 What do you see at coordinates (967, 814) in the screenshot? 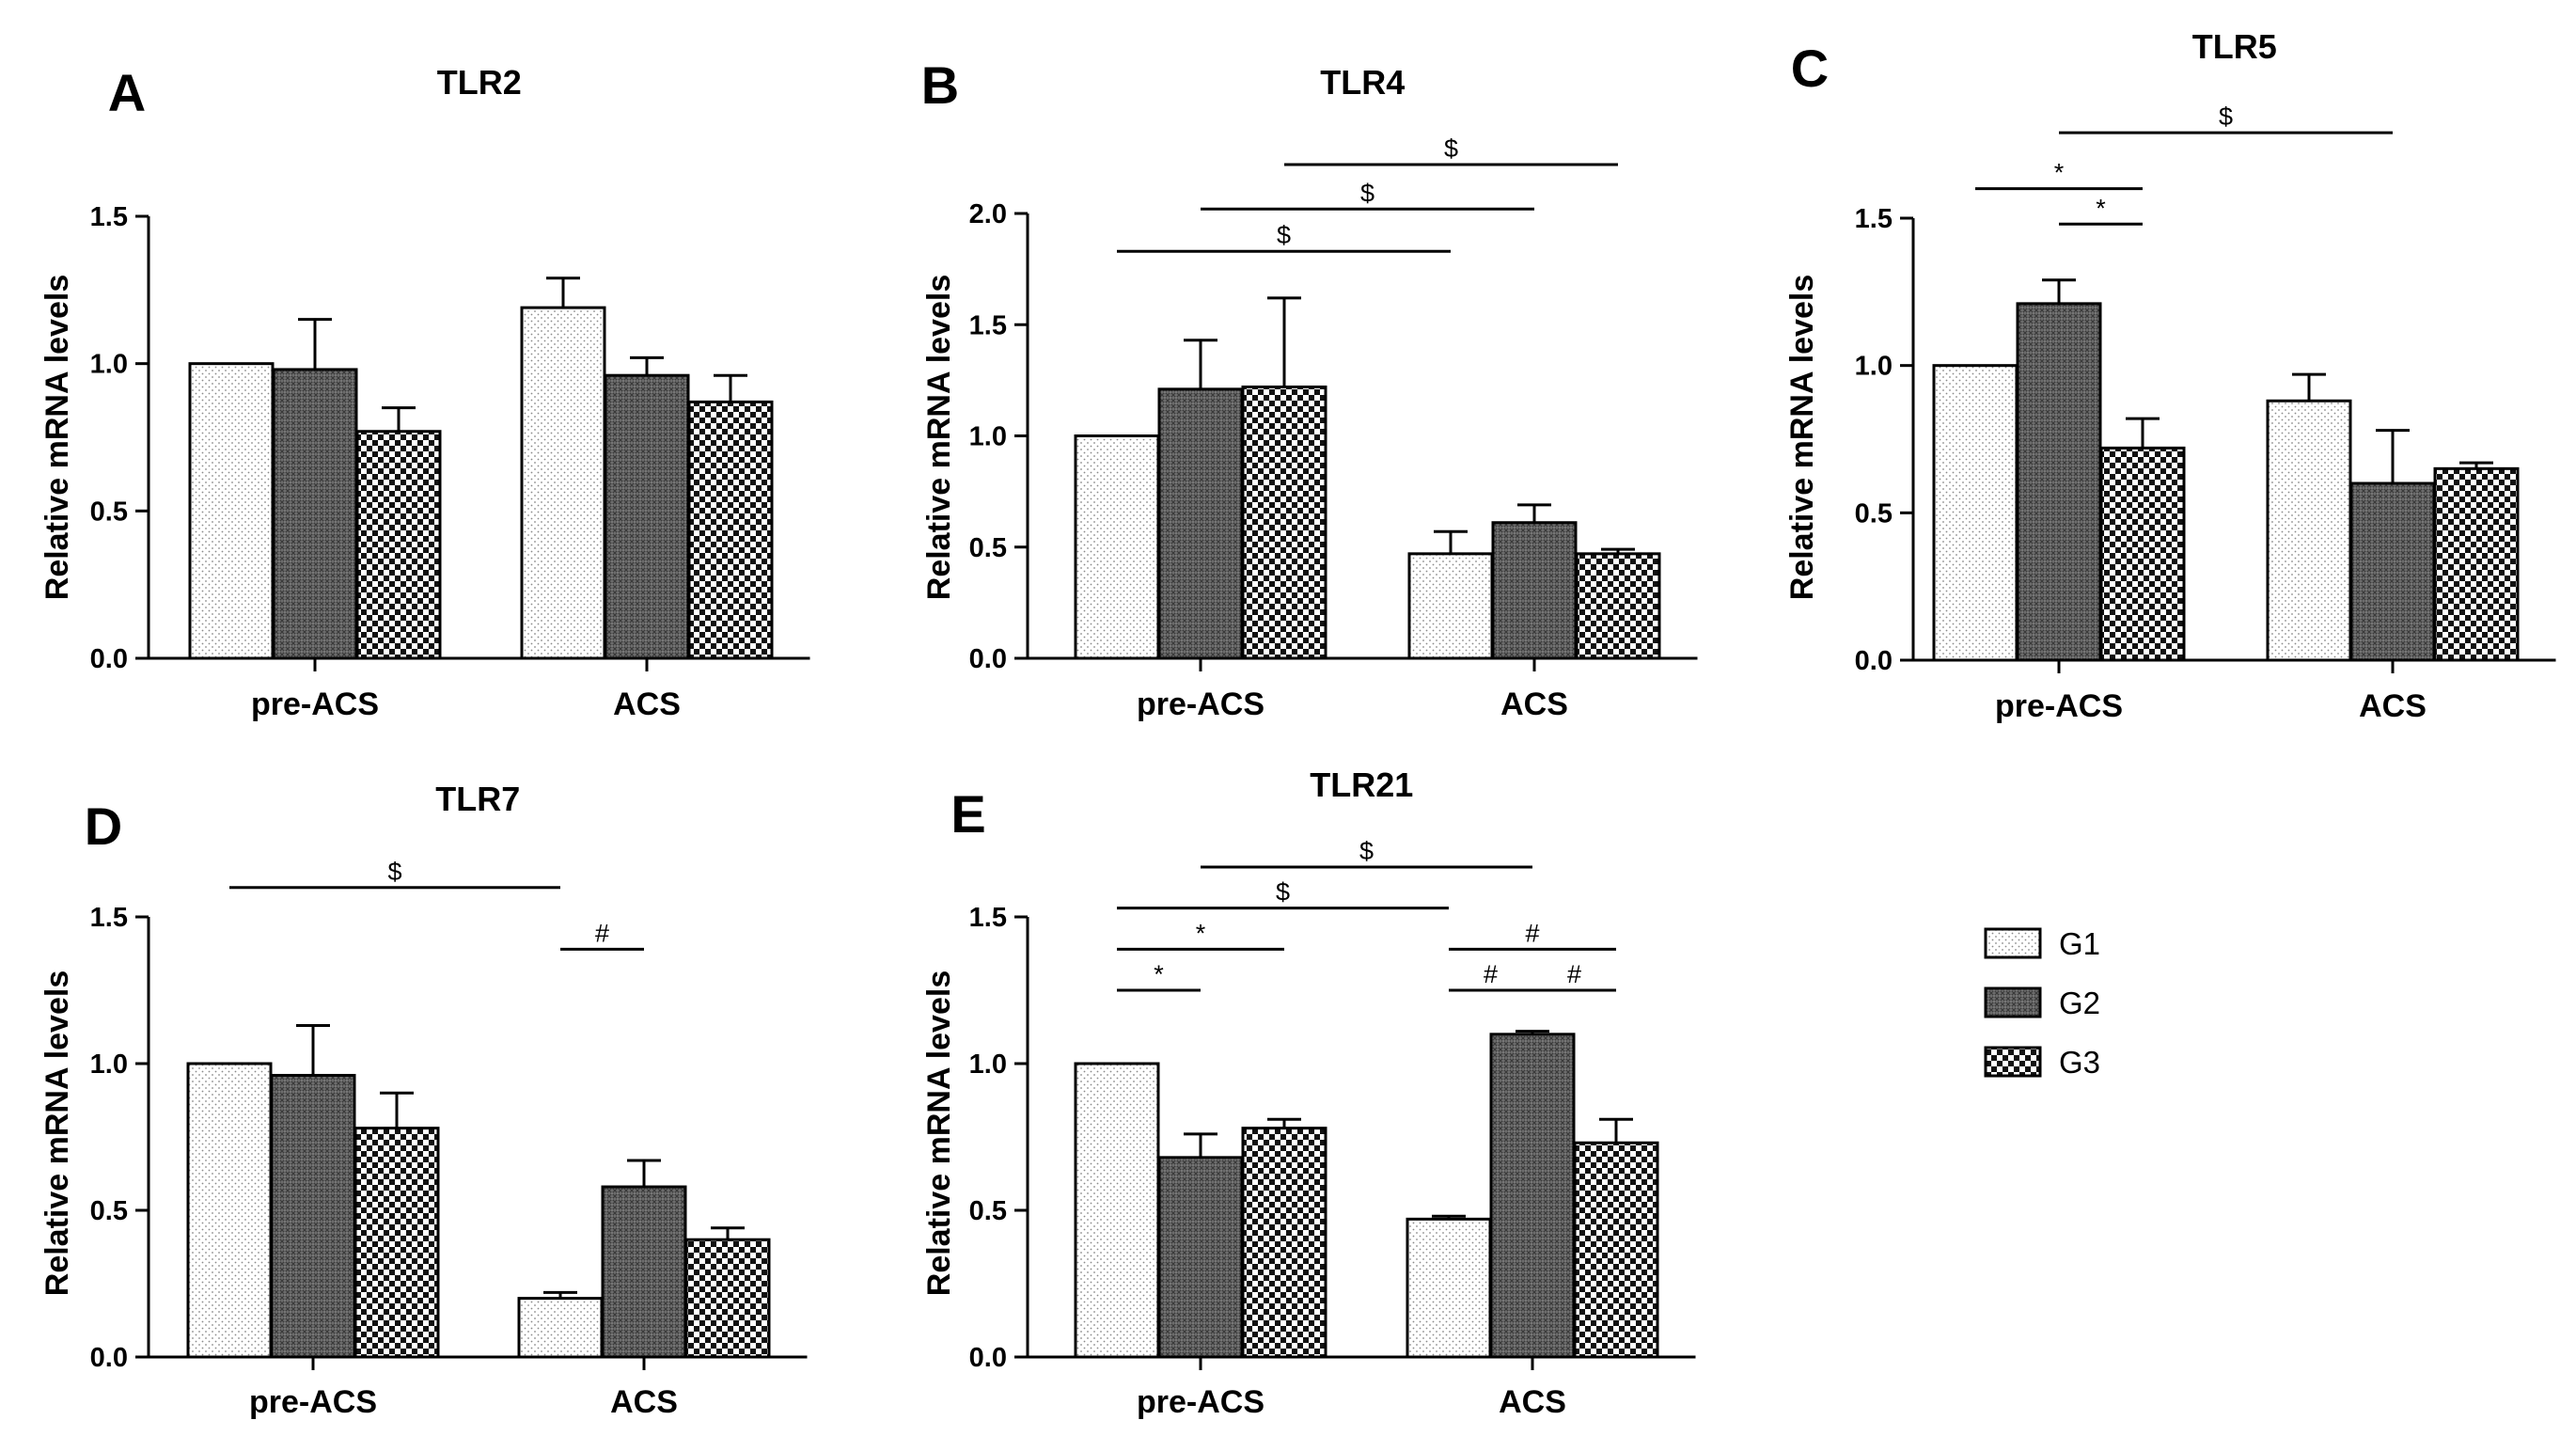
I see `panel-letter: E` at bounding box center [967, 814].